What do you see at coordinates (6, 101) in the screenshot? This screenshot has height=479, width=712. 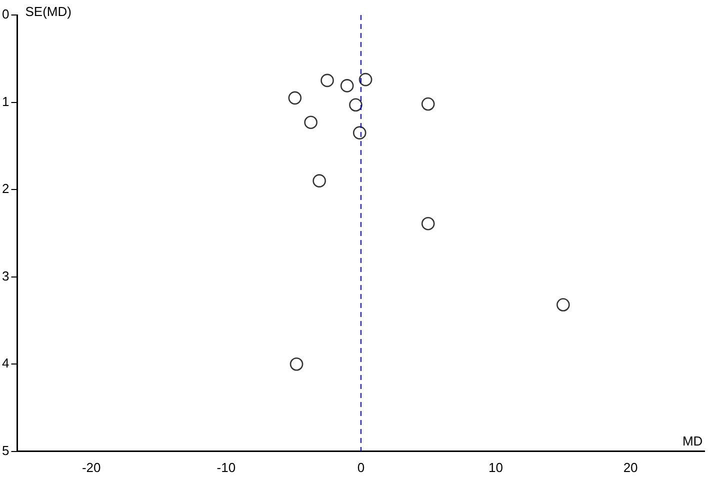 I see `y-tick-label: 1` at bounding box center [6, 101].